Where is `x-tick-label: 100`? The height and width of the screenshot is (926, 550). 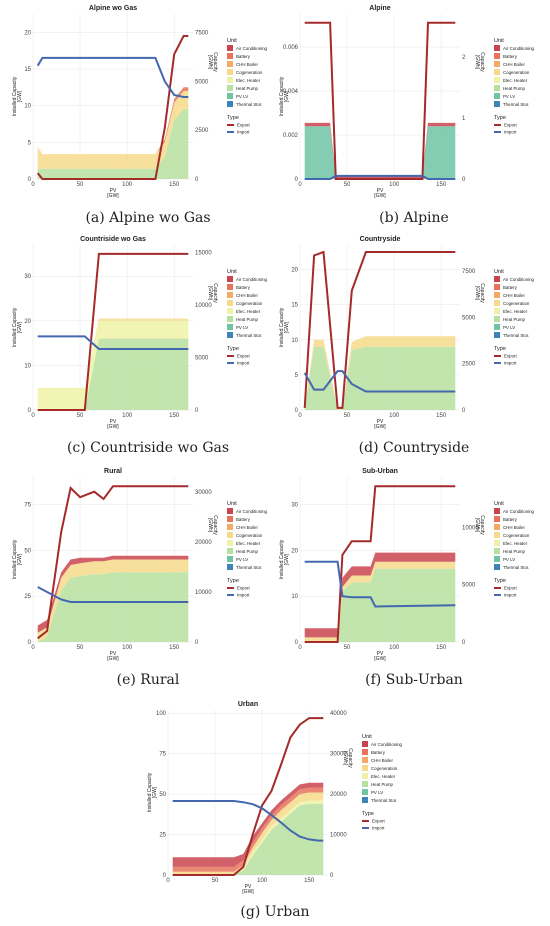 x-tick-label: 100 is located at coordinates (394, 648).